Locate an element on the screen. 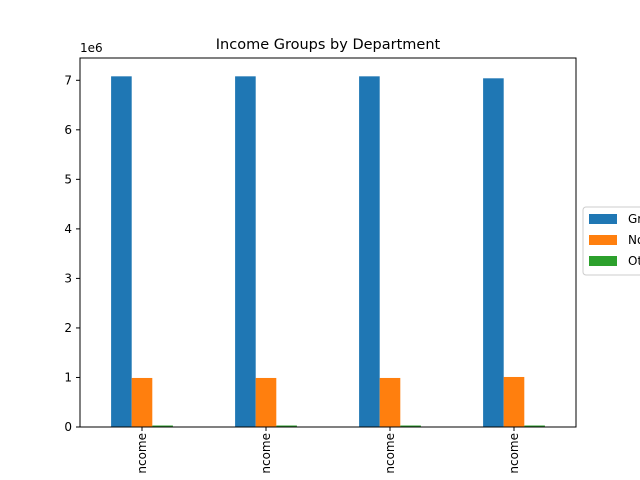 This screenshot has width=640, height=480. y-tick-label: 2 is located at coordinates (68, 328).